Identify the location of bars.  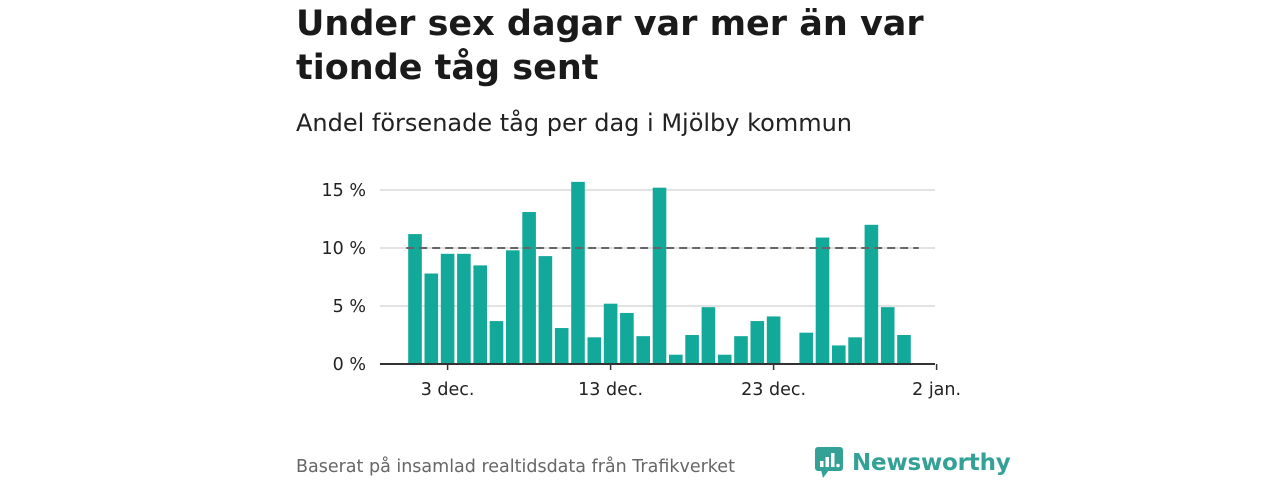
(659, 272).